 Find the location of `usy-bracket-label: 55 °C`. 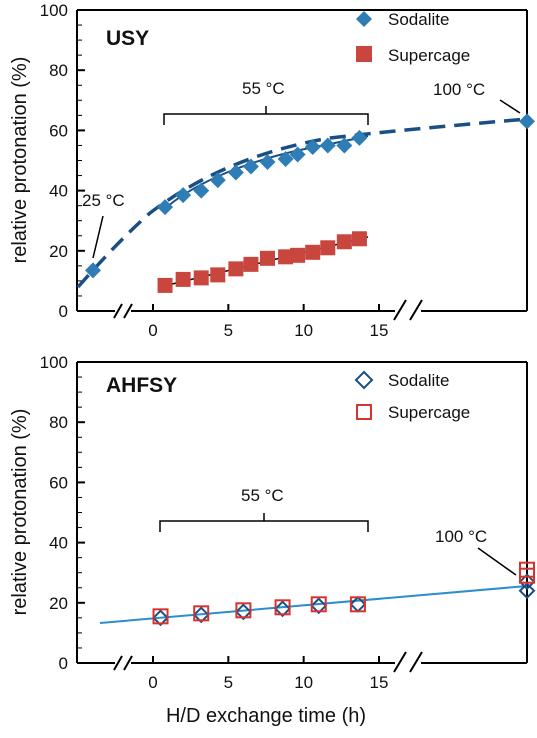

usy-bracket-label: 55 °C is located at coordinates (263, 88).